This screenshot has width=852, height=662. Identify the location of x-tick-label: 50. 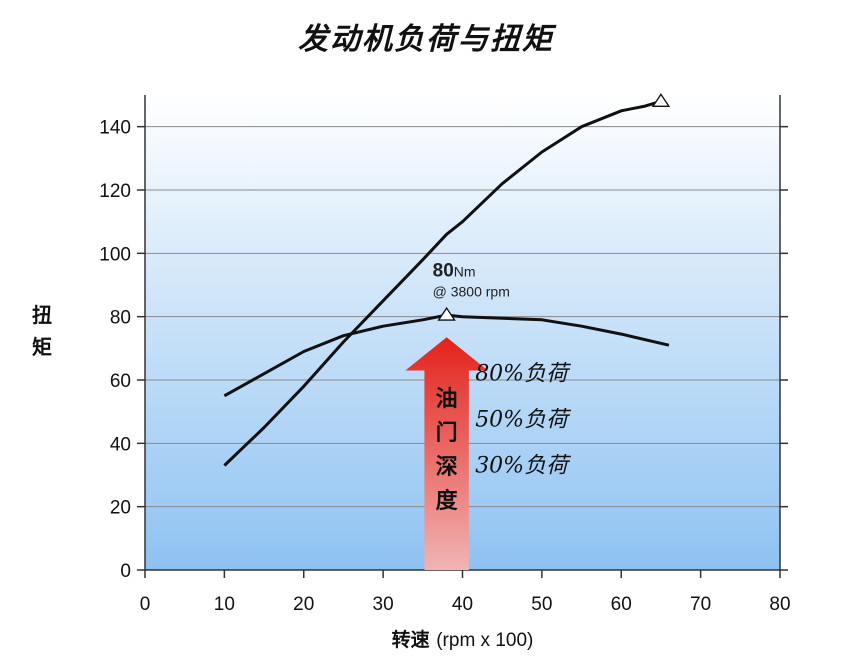
(541, 604).